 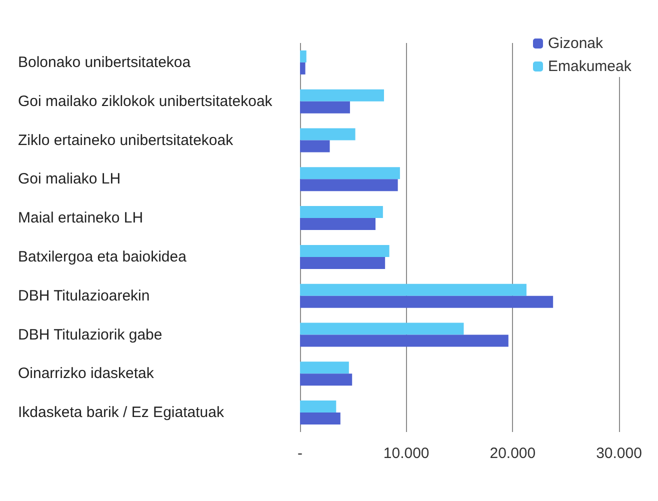 I want to click on y-tick-label: DBH Titulazioarekin, so click(x=84, y=295).